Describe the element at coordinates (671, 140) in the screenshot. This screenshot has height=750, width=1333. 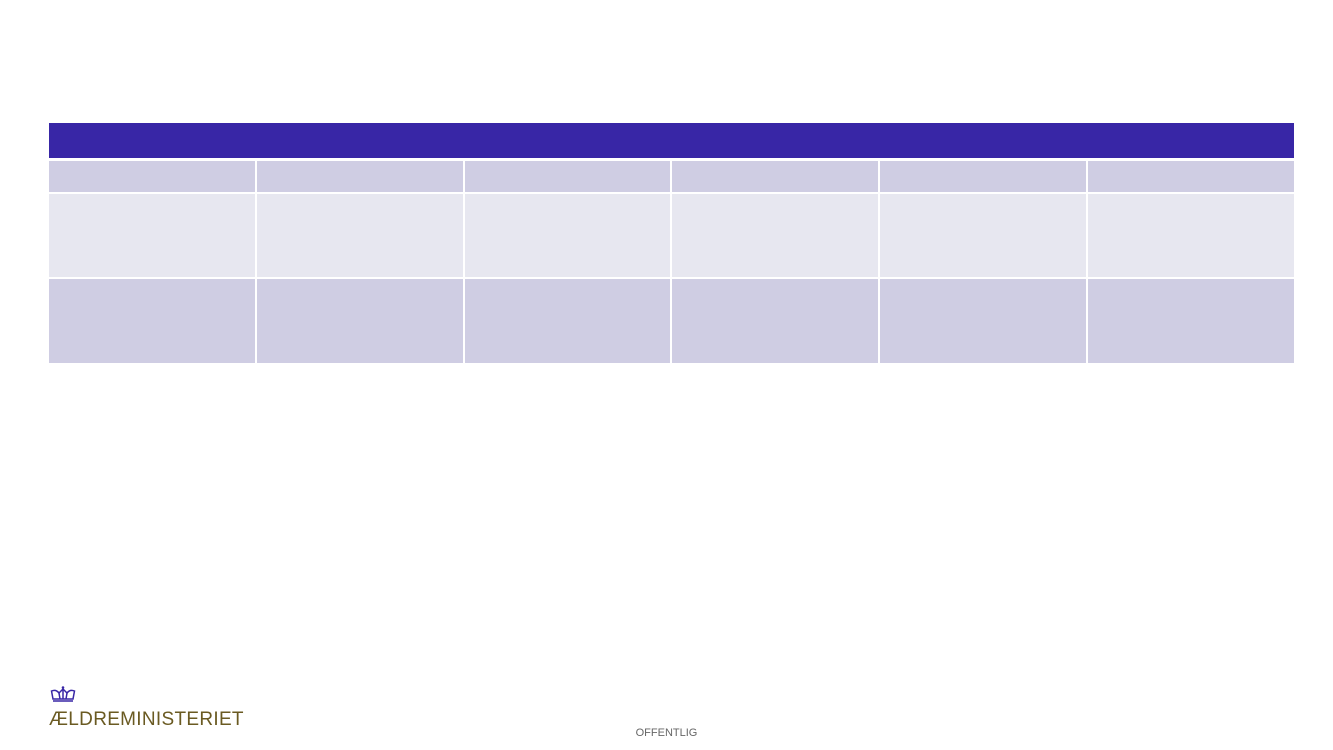
I see `table-header-bar` at that location.